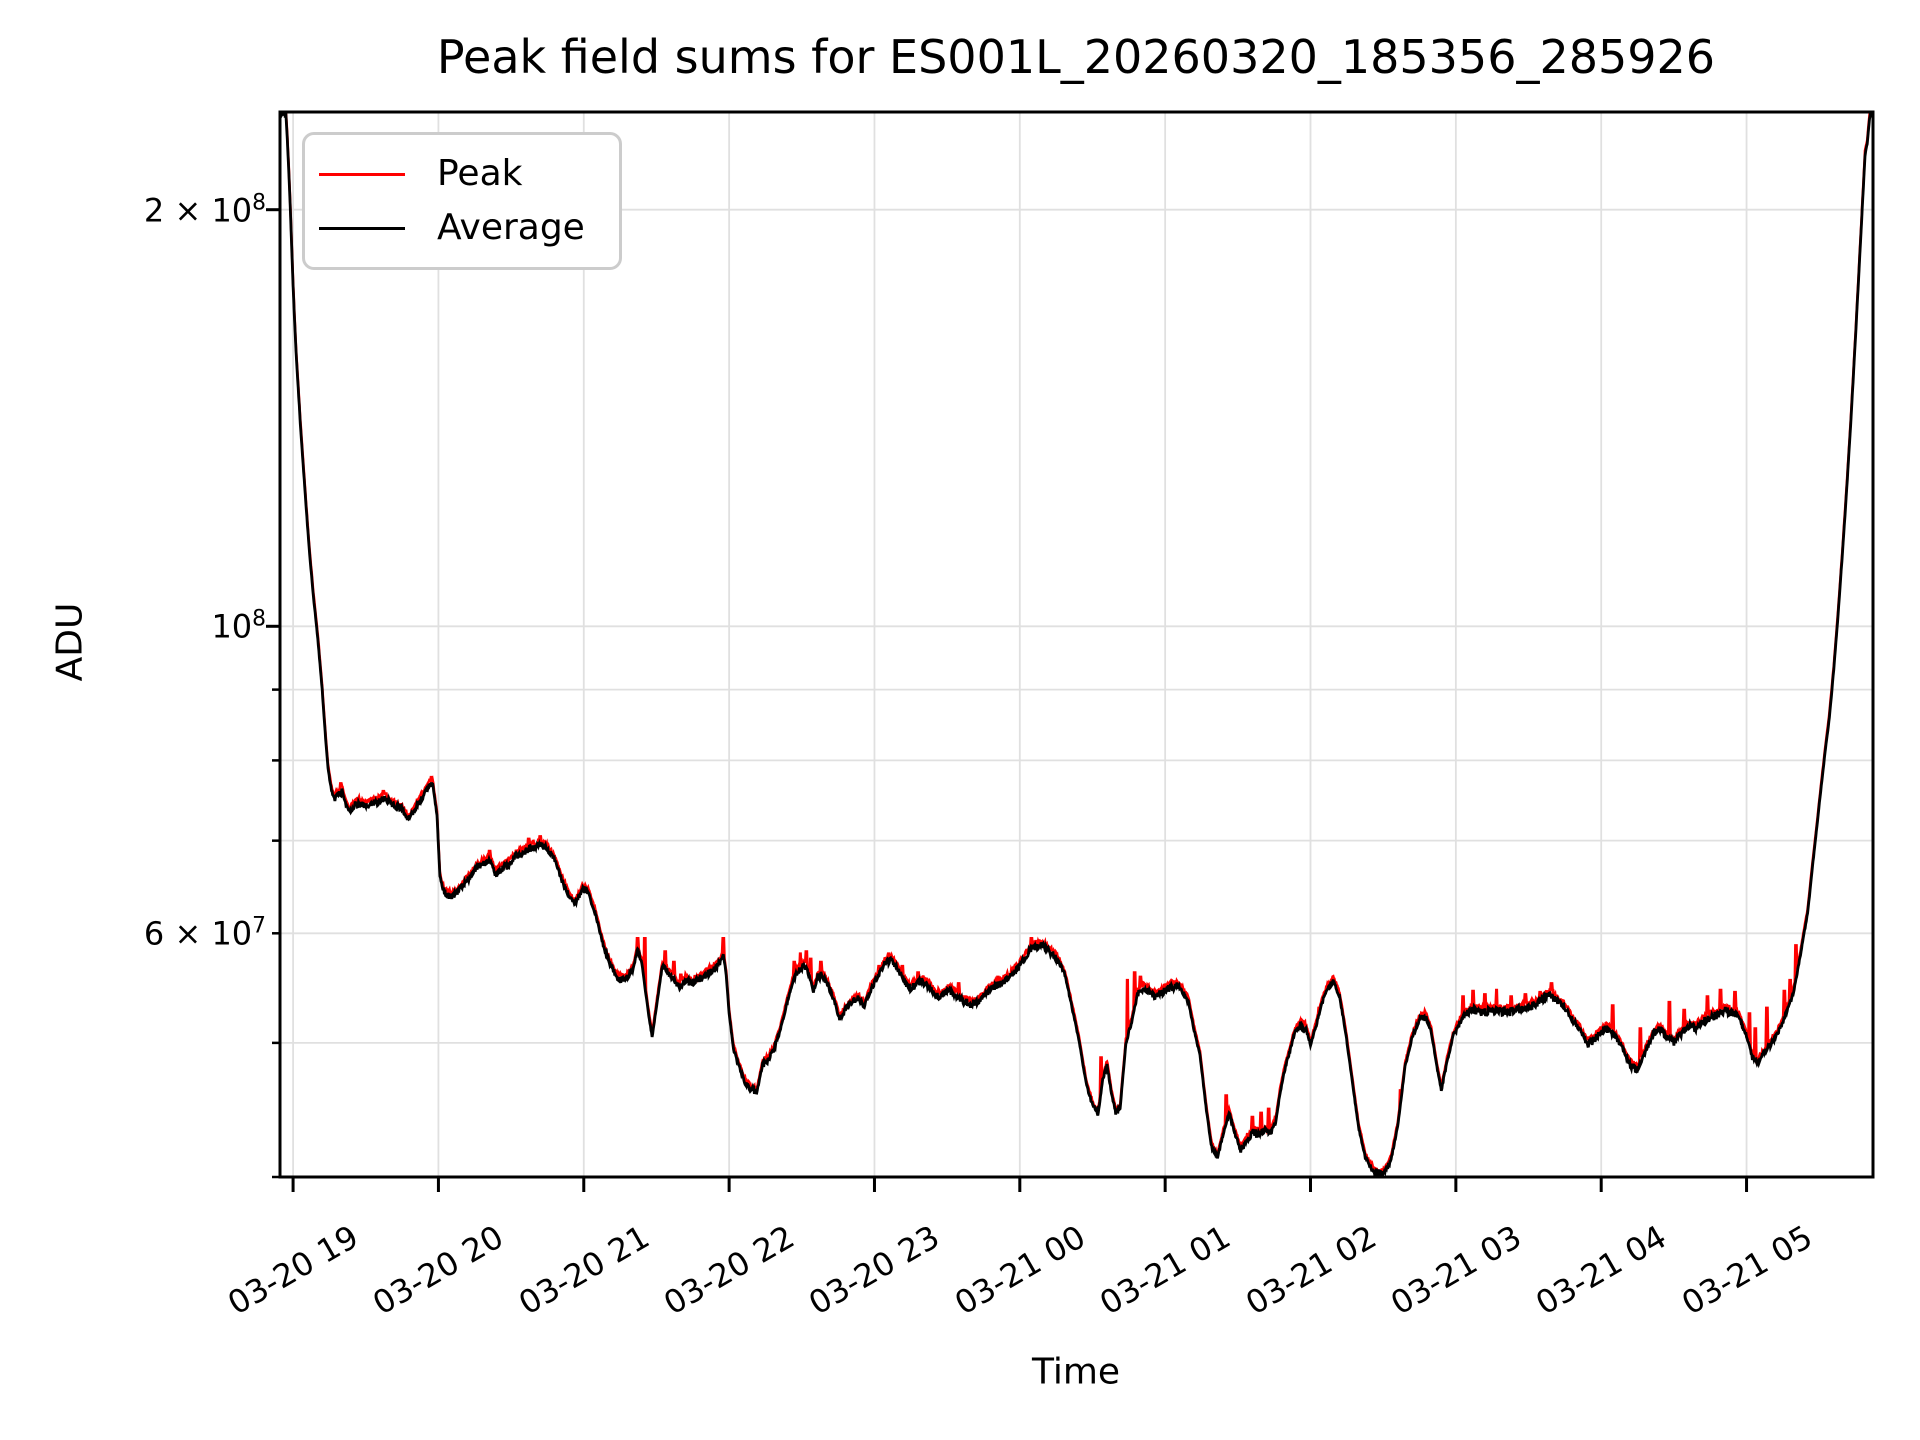 The image size is (1920, 1440). What do you see at coordinates (204, 933) in the screenshot?
I see `y-tick-label: 6 × 107` at bounding box center [204, 933].